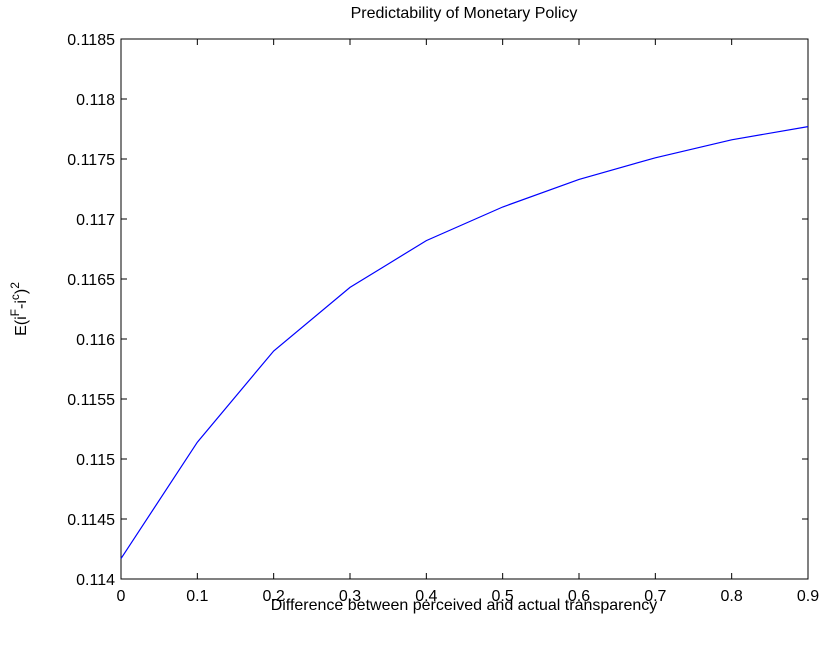  What do you see at coordinates (464, 13) in the screenshot?
I see `chart-title: Predictability of Monetary Policy` at bounding box center [464, 13].